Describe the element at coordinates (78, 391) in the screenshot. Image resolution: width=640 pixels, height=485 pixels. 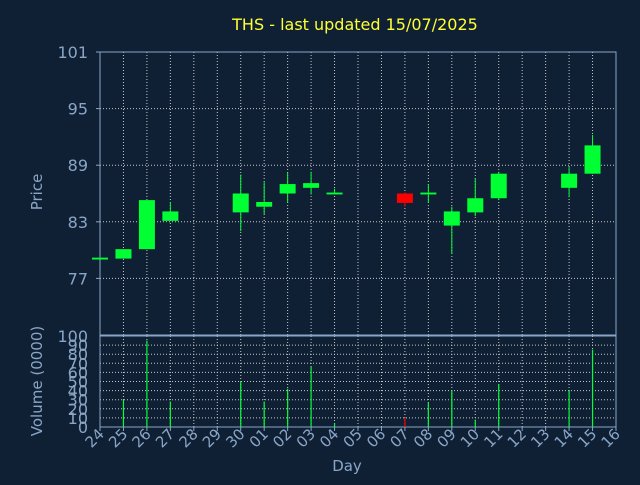
I see `volume-tick-label: 40` at that location.